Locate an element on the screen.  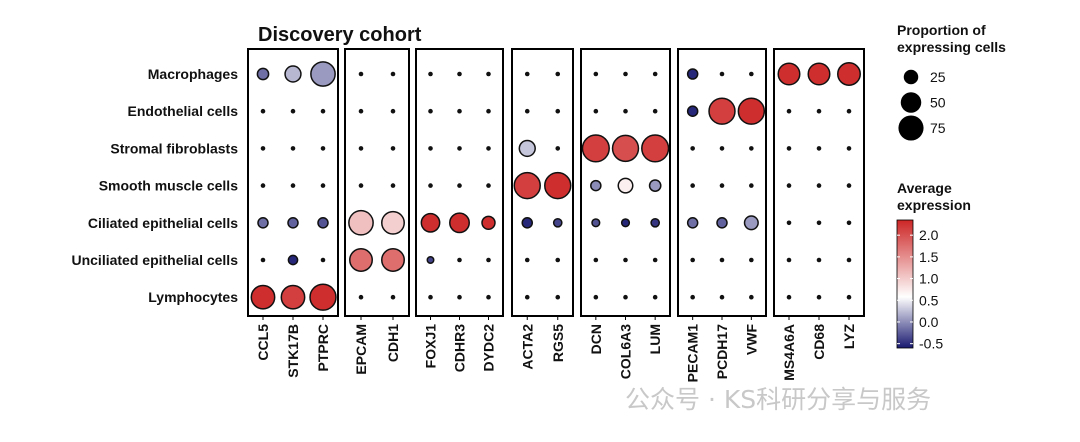
dot-lymphocytes-foxj1 is located at coordinates (430, 297).